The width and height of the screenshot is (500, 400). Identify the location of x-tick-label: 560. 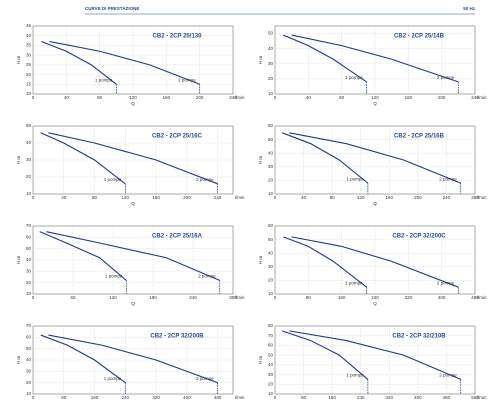
(475, 397).